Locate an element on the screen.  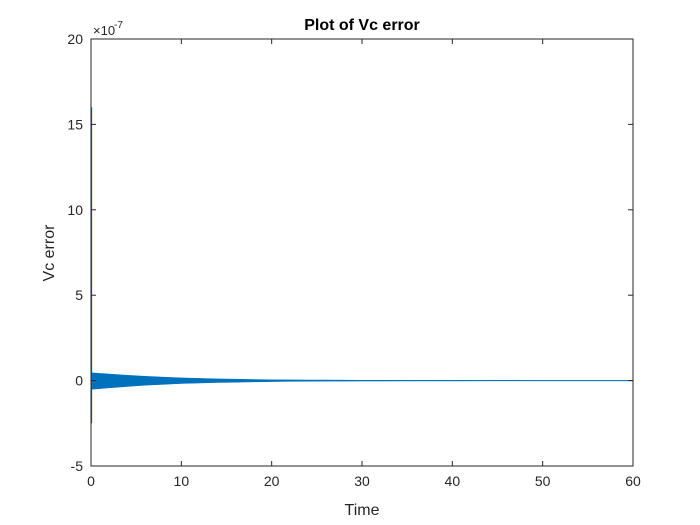
x-tick-label: 0 is located at coordinates (91, 481).